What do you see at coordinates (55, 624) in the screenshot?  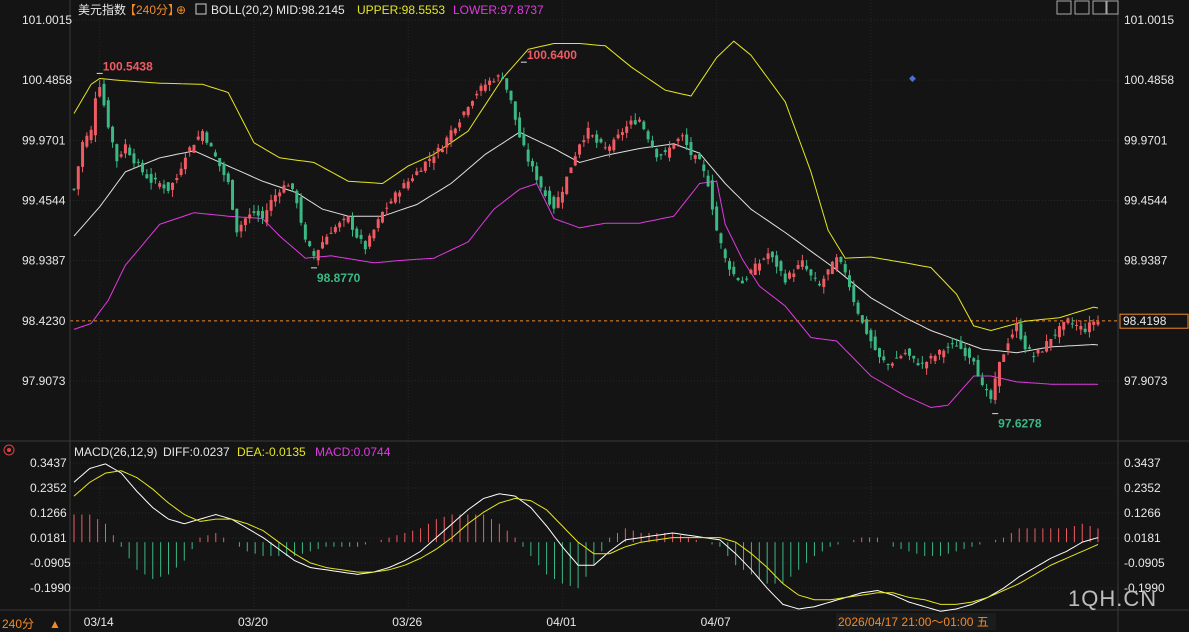 I see `period-up-icon: ▲` at bounding box center [55, 624].